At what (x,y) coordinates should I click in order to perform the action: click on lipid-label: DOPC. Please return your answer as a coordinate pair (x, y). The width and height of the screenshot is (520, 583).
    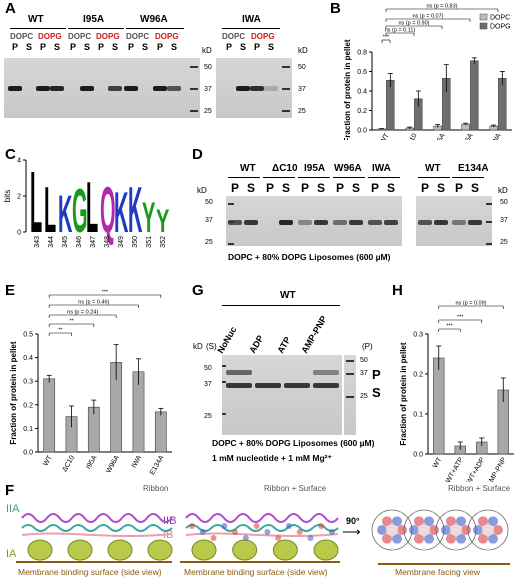
    Looking at the image, I should click on (22, 36).